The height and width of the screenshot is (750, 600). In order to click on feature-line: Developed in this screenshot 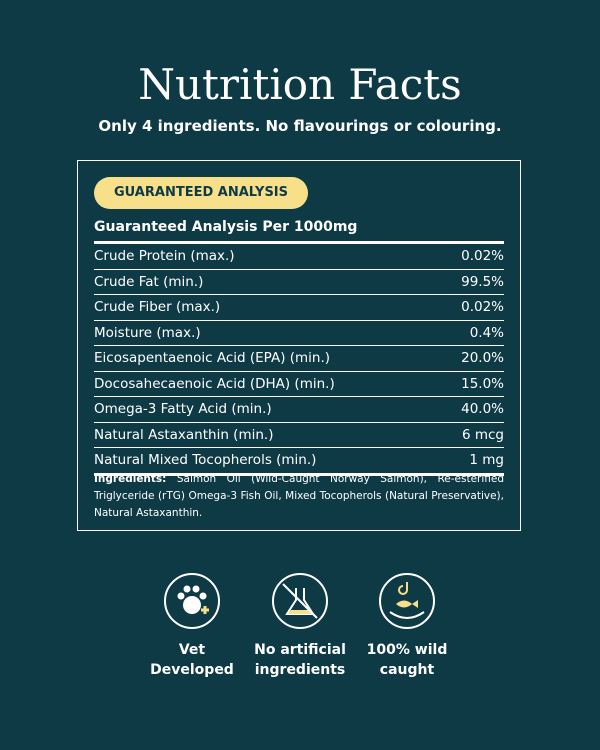, I will do `click(192, 670)`.